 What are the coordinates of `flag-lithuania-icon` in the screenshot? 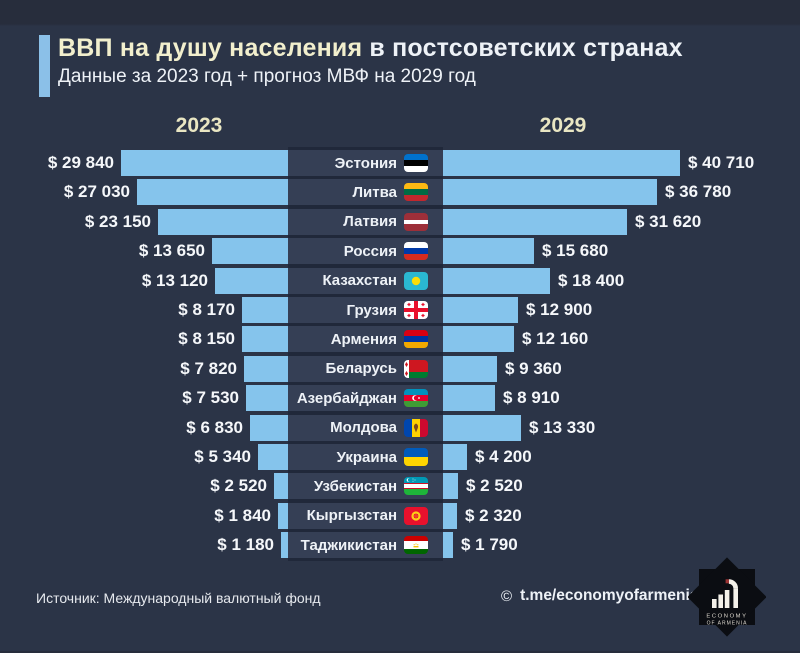 It's located at (416, 192).